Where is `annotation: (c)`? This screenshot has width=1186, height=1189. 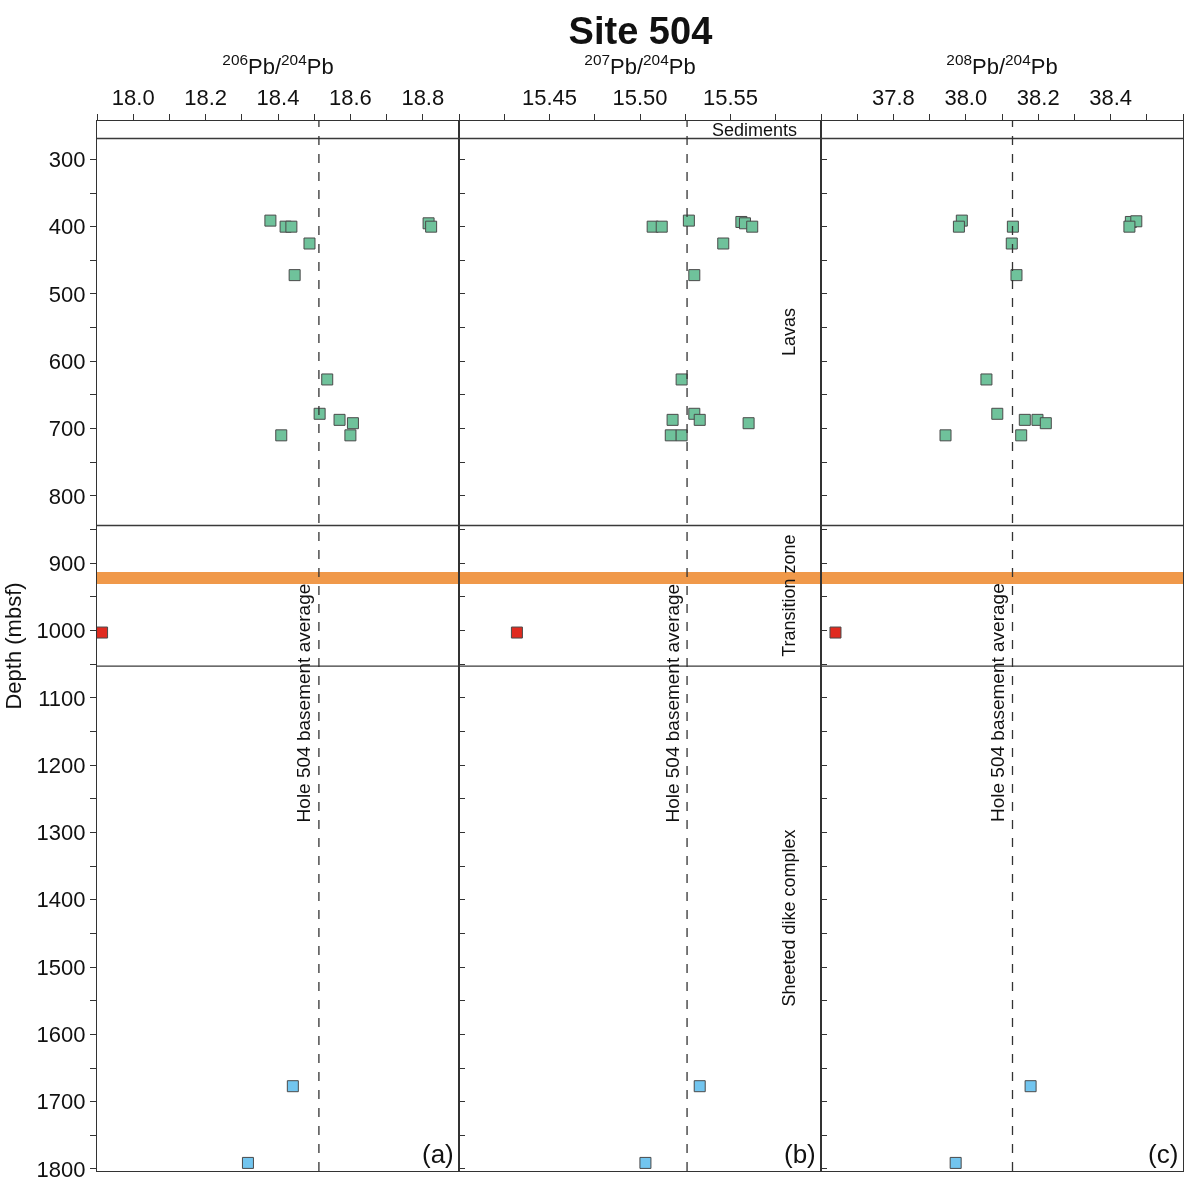
annotation: (c) is located at coordinates (1163, 1154).